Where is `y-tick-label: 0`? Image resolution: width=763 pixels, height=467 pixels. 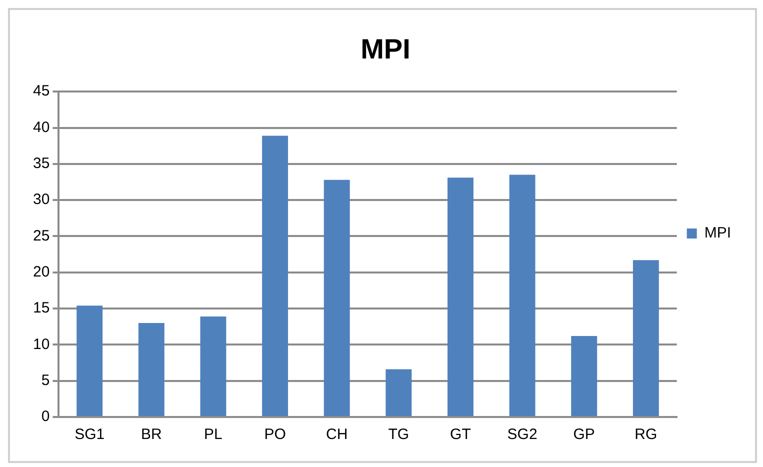 y-tick-label: 0 is located at coordinates (45, 417).